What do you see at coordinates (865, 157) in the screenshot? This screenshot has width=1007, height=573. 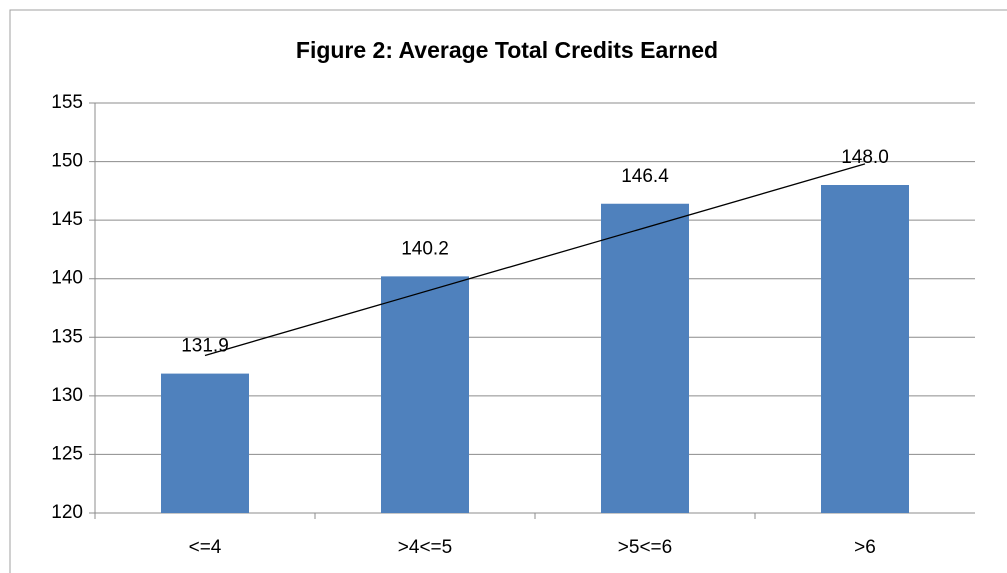 I see `data-label: 148.0` at bounding box center [865, 157].